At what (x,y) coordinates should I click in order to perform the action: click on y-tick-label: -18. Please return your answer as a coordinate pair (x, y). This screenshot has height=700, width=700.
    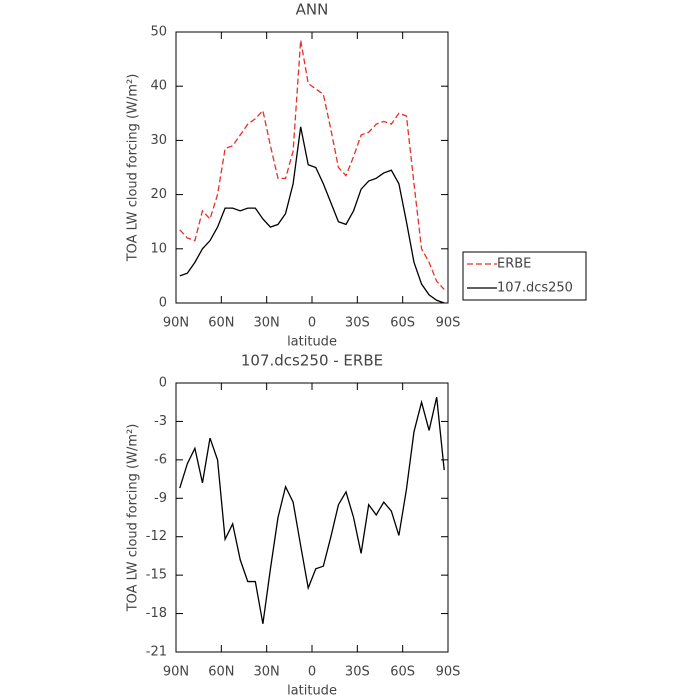
    Looking at the image, I should click on (156, 613).